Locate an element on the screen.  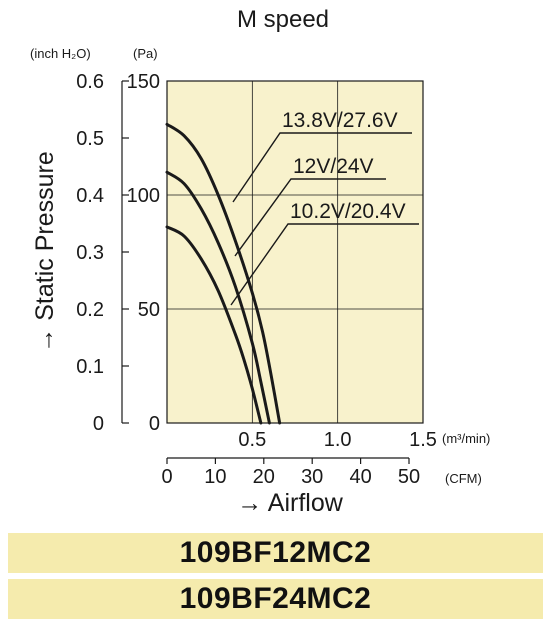
x-tick-label: 1.5 is located at coordinates (423, 440).